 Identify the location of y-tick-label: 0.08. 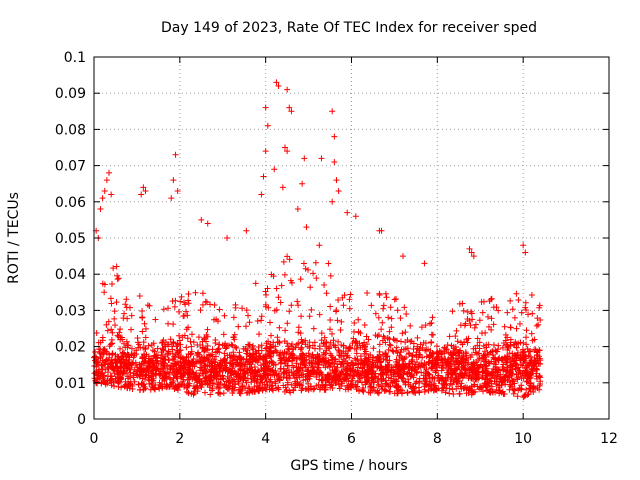
(70, 130).